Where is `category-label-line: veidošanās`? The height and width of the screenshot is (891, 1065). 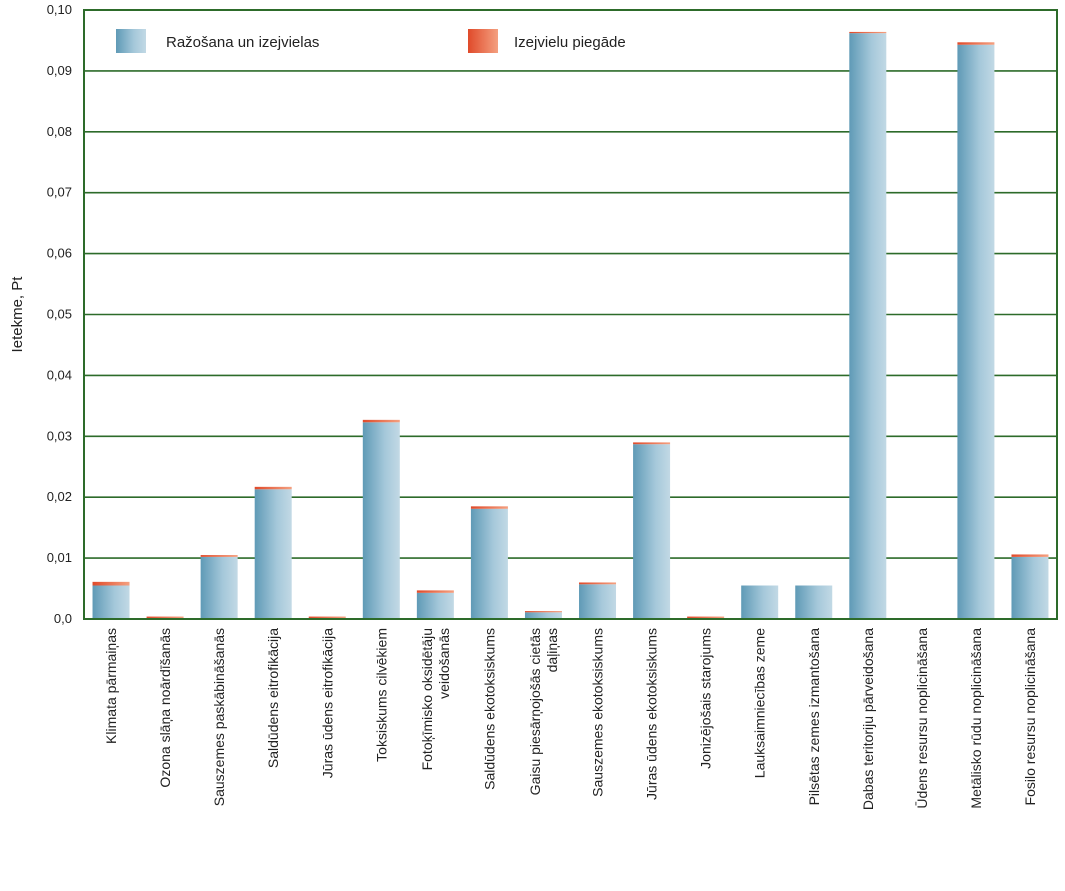
category-label-line: veidošanās is located at coordinates (444, 663).